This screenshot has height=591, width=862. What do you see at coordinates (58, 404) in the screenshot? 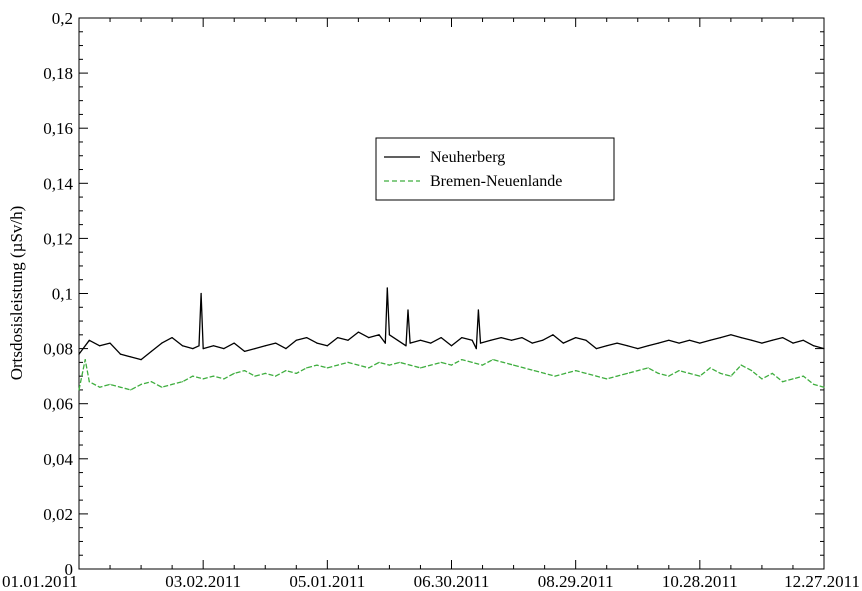
I see `y-tick-label: 0,06` at bounding box center [58, 404].